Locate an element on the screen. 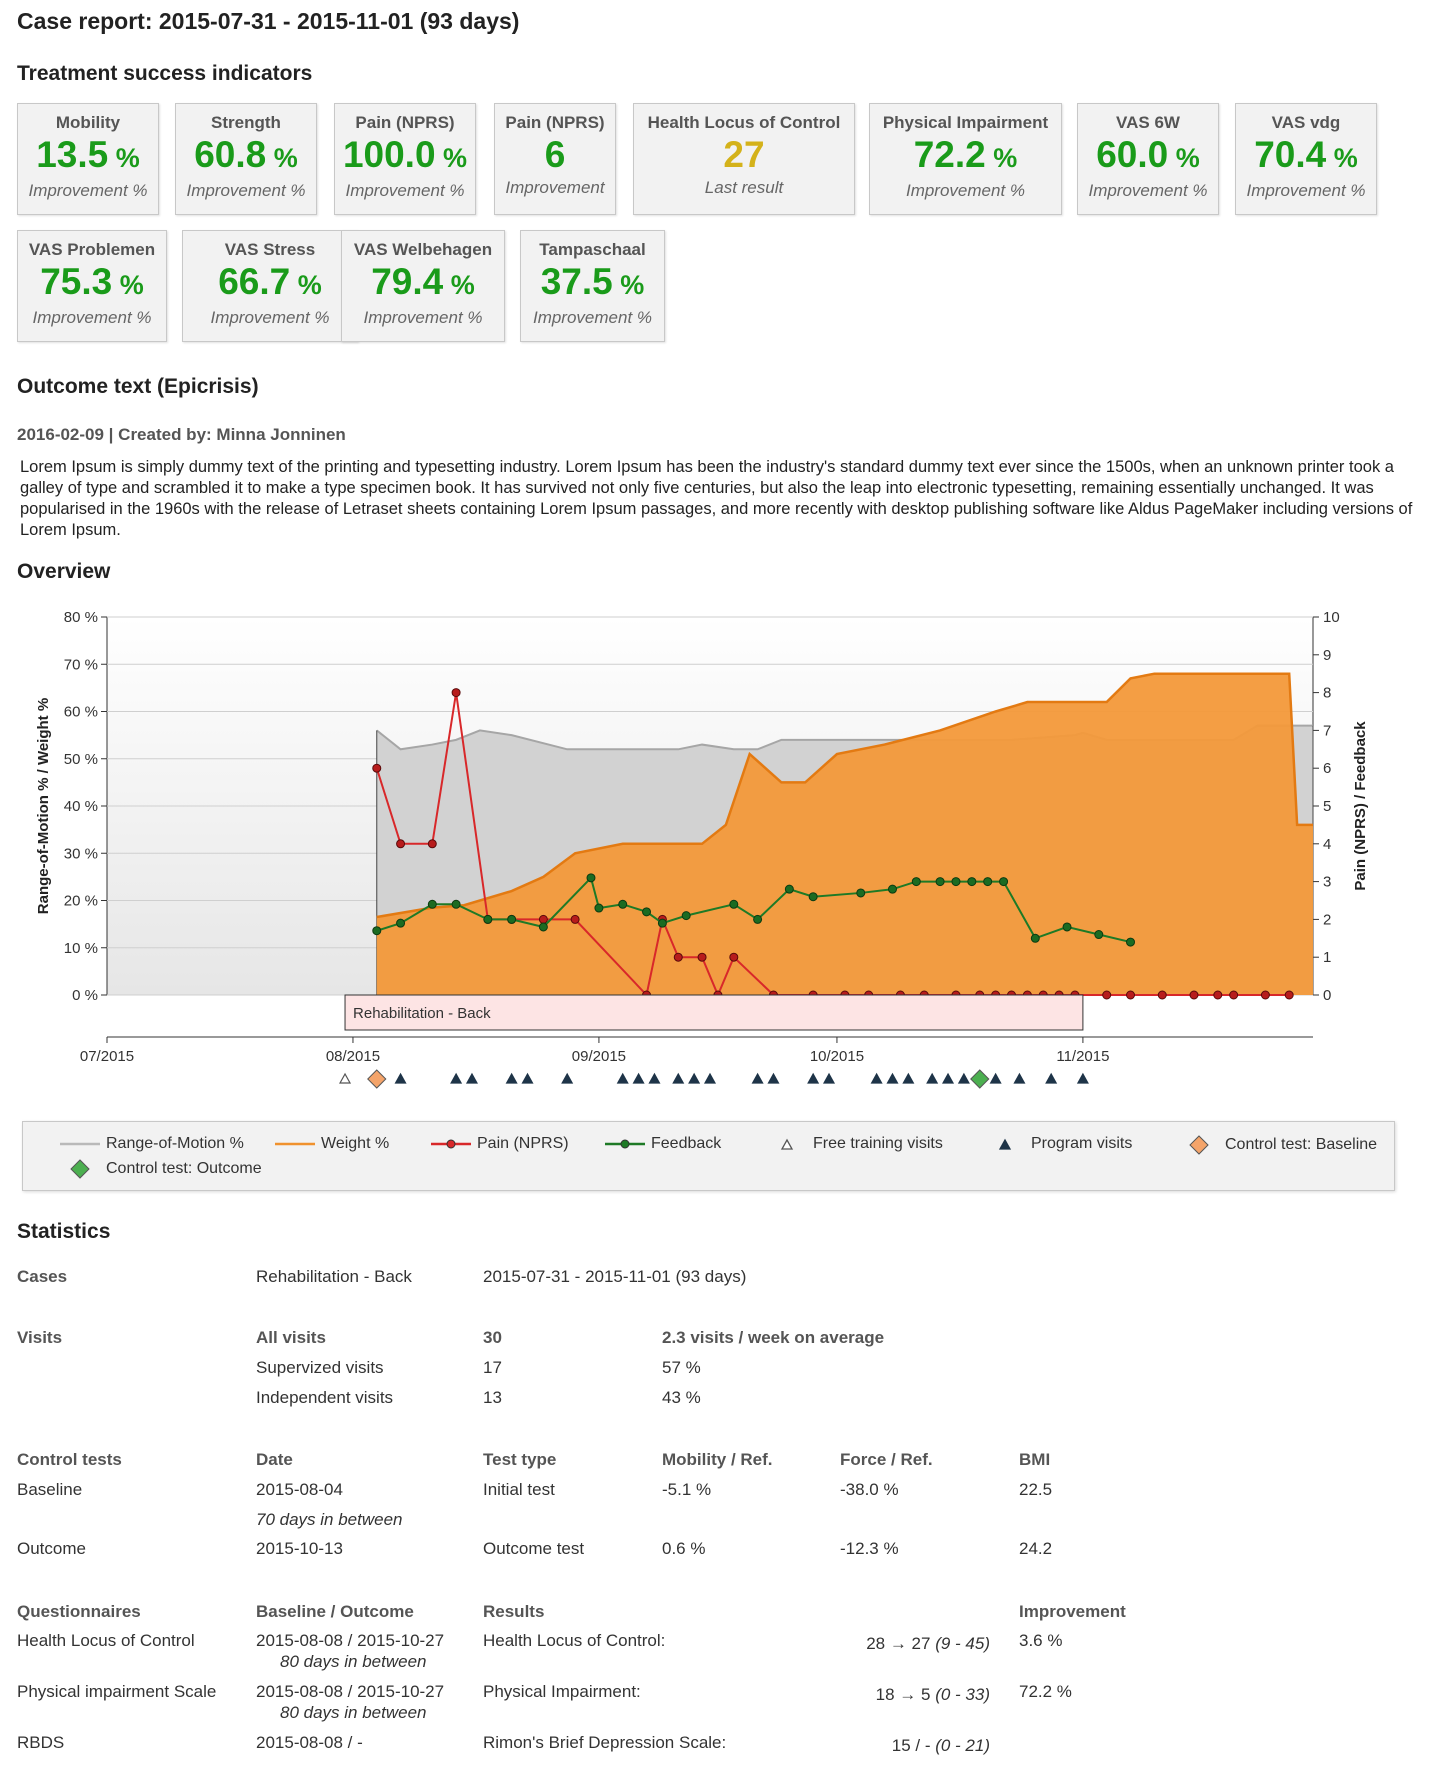 Image resolution: width=1430 pixels, height=1777 pixels. indicator-box: VAS 6W 60.0 % Improvement % is located at coordinates (1148, 159).